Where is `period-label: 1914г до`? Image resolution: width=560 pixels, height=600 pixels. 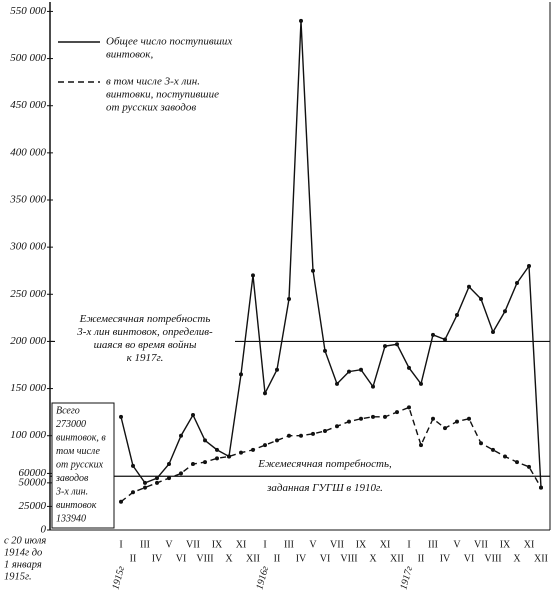 period-label: 1914г до is located at coordinates (23, 552).